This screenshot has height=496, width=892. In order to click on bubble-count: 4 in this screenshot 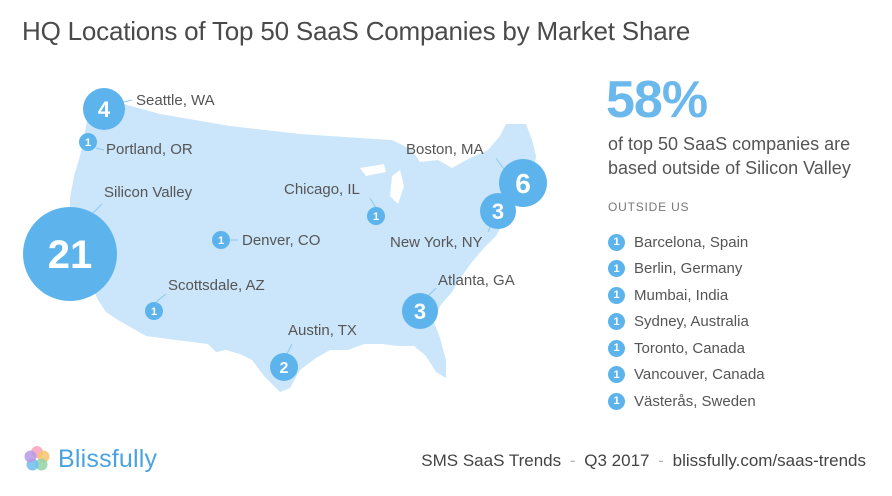, I will do `click(104, 109)`.